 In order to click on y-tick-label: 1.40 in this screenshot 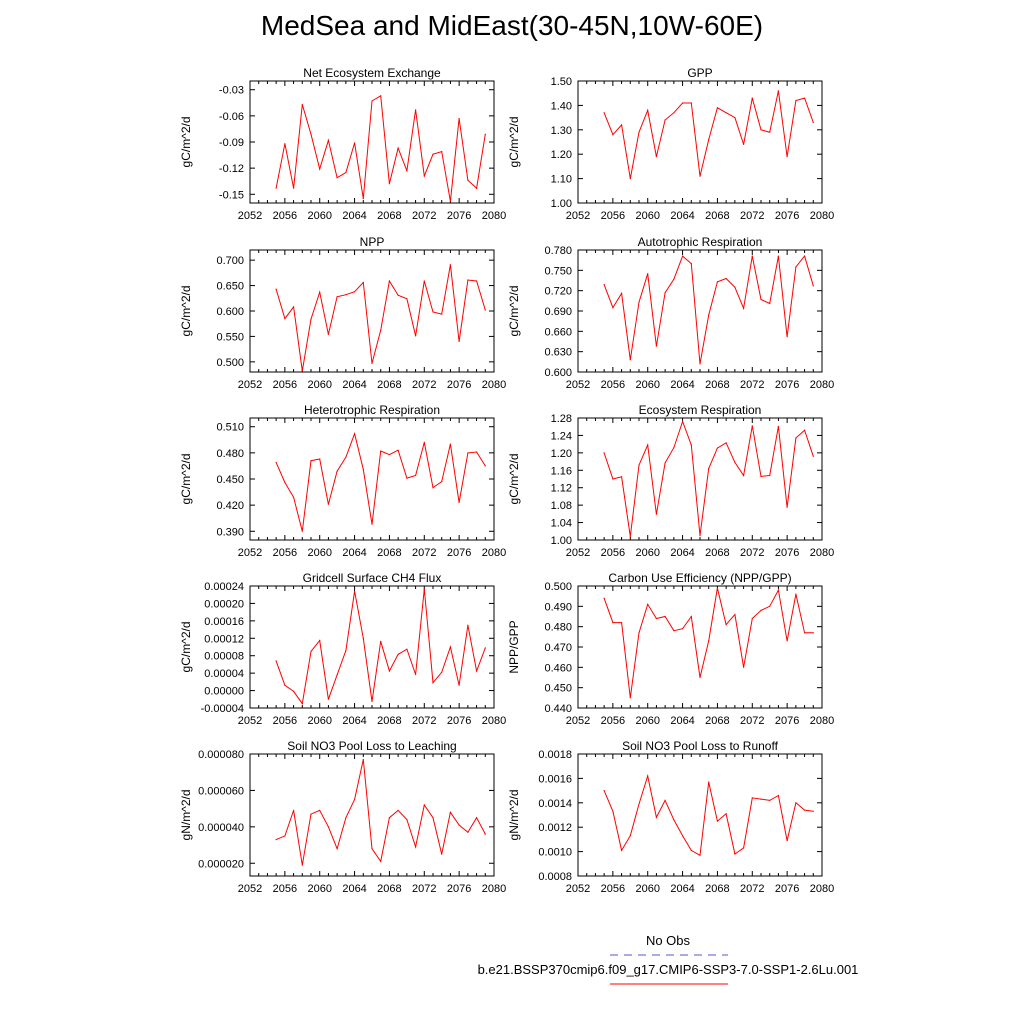, I will do `click(561, 106)`.